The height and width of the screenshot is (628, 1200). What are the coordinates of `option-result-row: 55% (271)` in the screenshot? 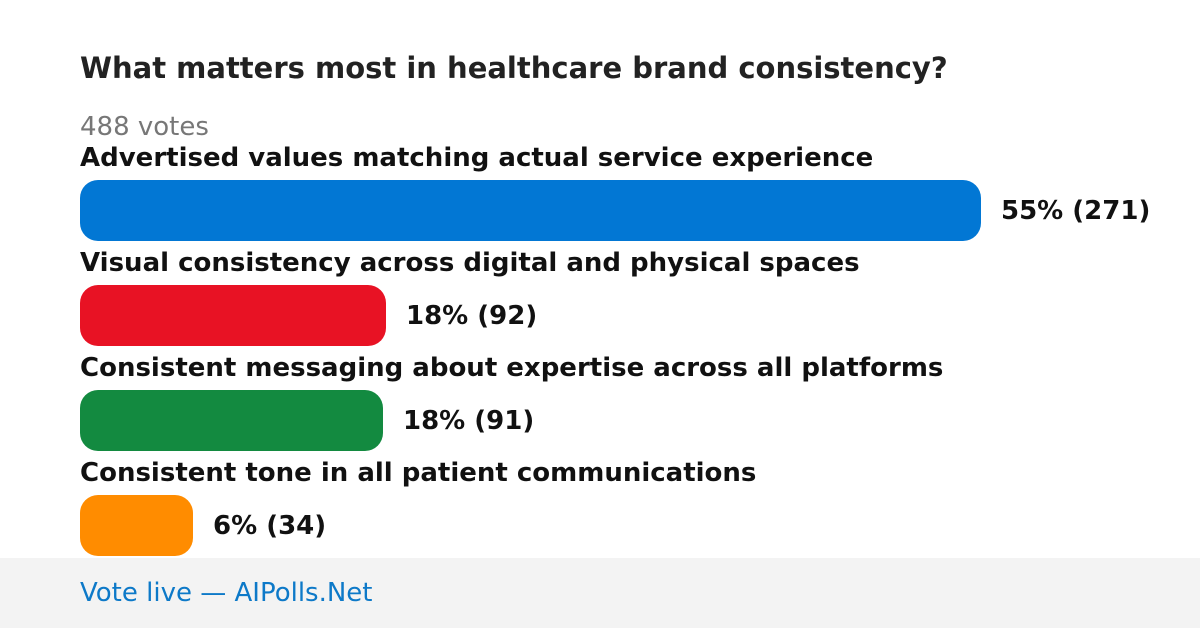 It's located at (630, 210).